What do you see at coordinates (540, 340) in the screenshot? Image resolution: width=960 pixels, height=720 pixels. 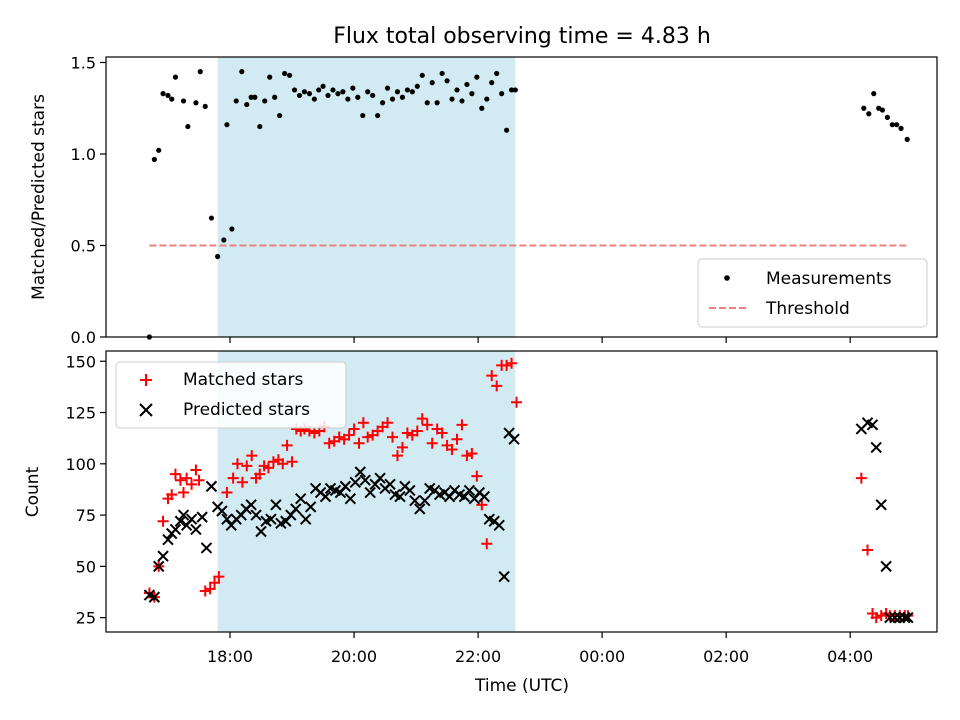 I see `top-x-ticks` at bounding box center [540, 340].